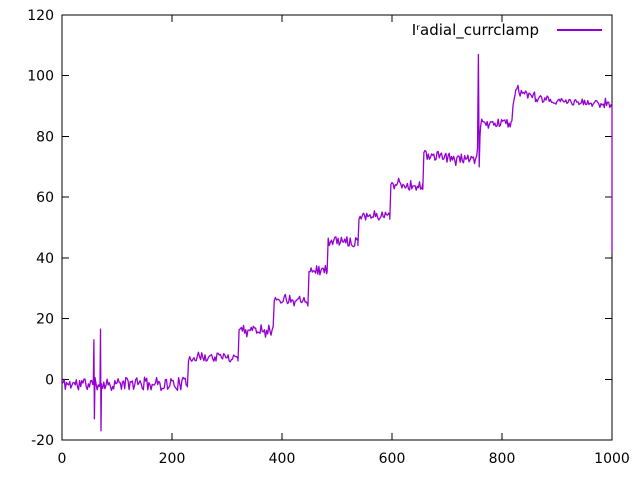  Describe the element at coordinates (45, 198) in the screenshot. I see `y-tick-label: 60` at that location.